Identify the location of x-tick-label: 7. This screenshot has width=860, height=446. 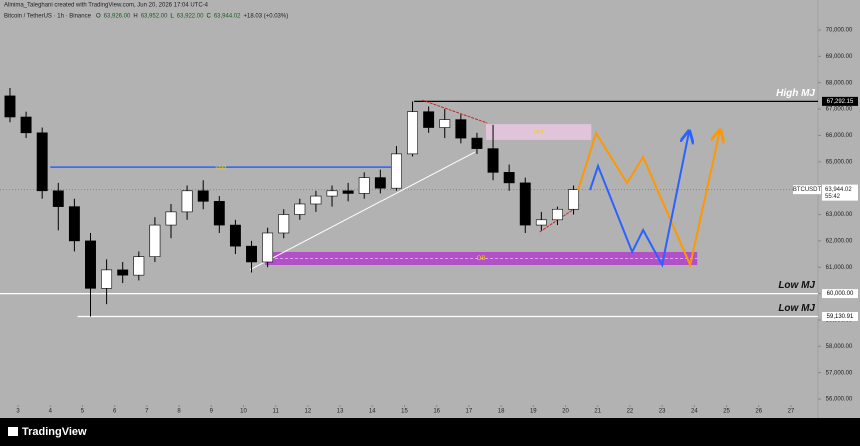
(147, 412).